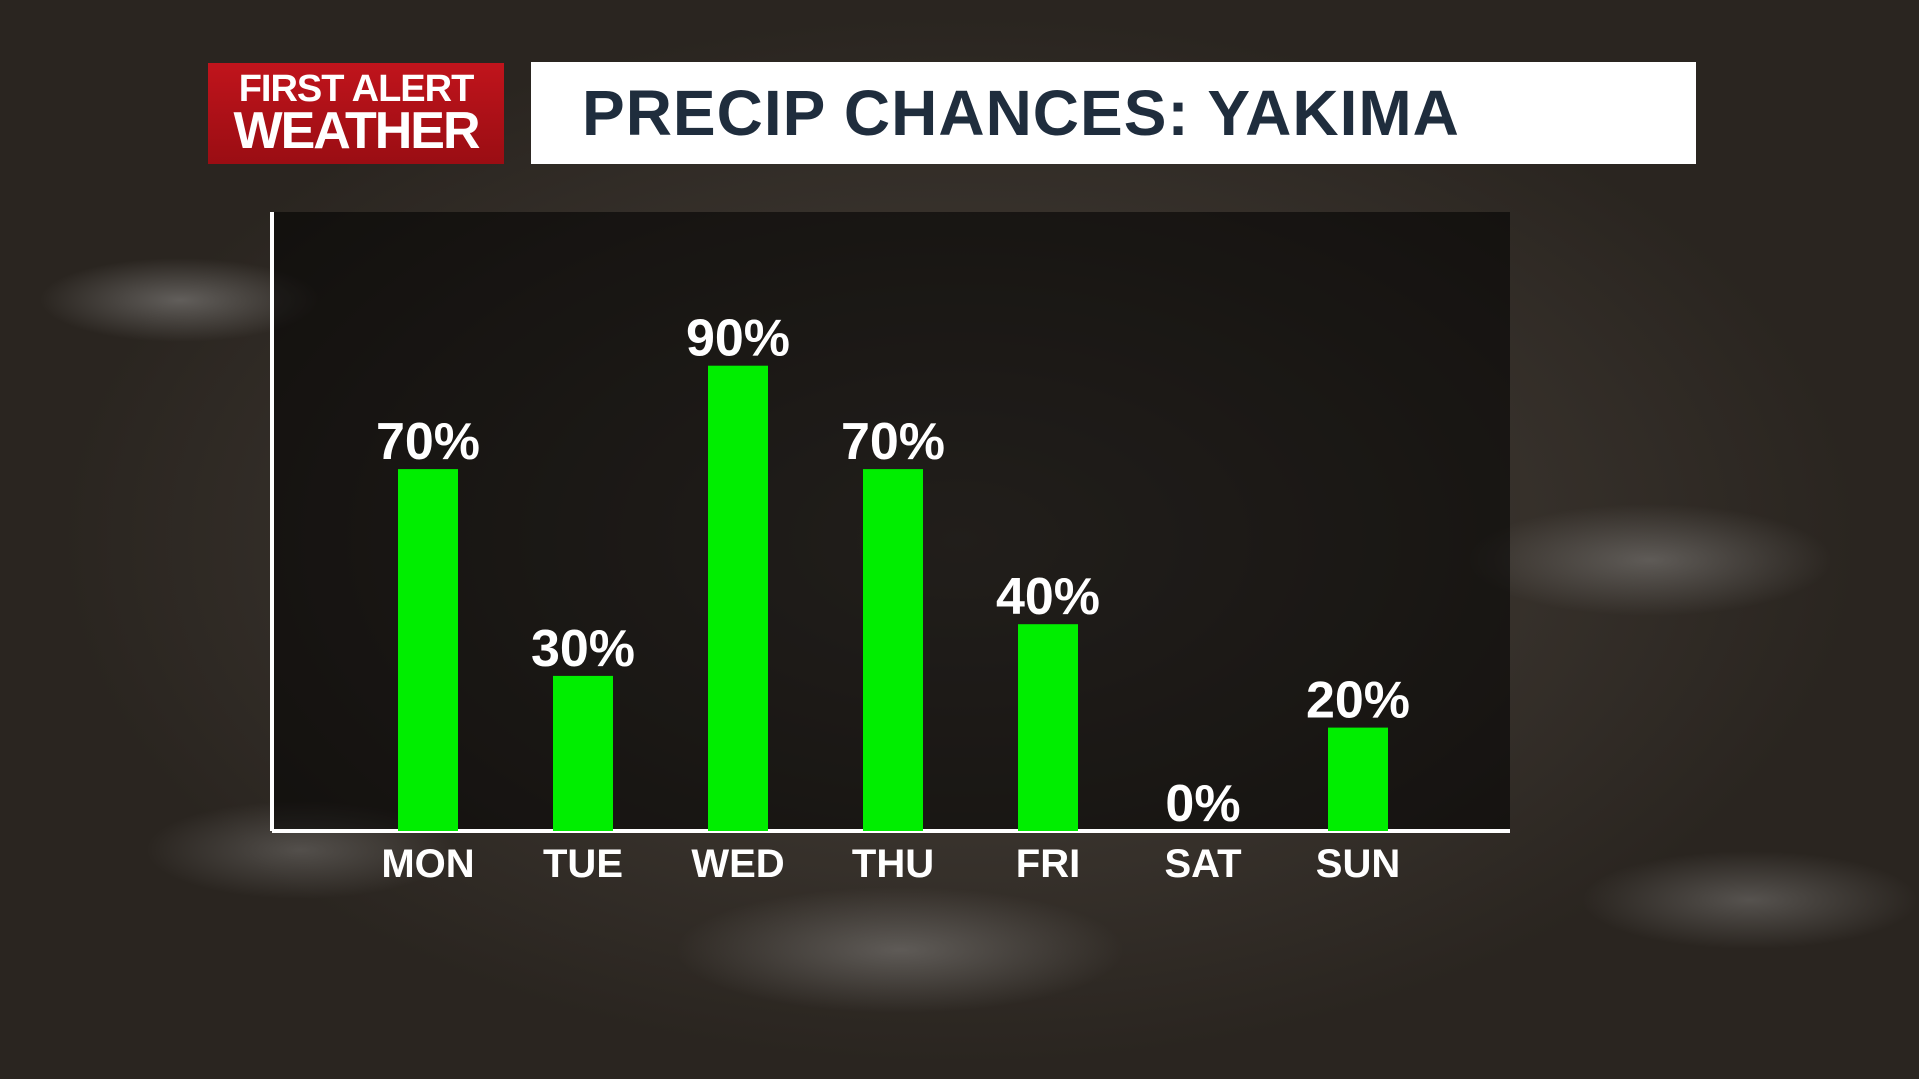 This screenshot has width=1919, height=1079. Describe the element at coordinates (583, 864) in the screenshot. I see `day-label-tue: TUE` at that location.